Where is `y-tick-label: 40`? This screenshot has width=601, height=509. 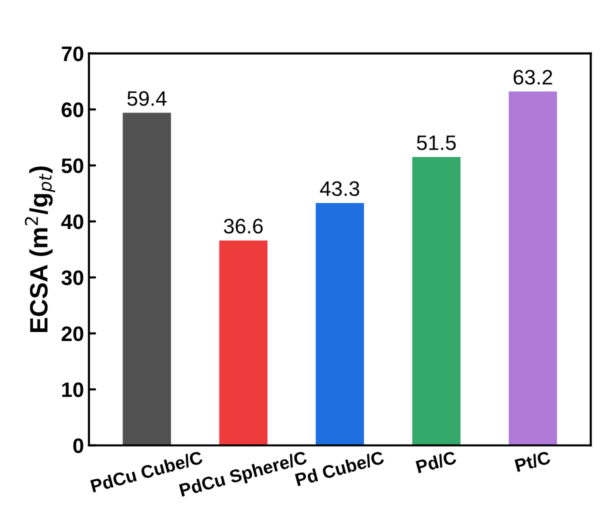 y-tick-label: 40 is located at coordinates (72, 222).